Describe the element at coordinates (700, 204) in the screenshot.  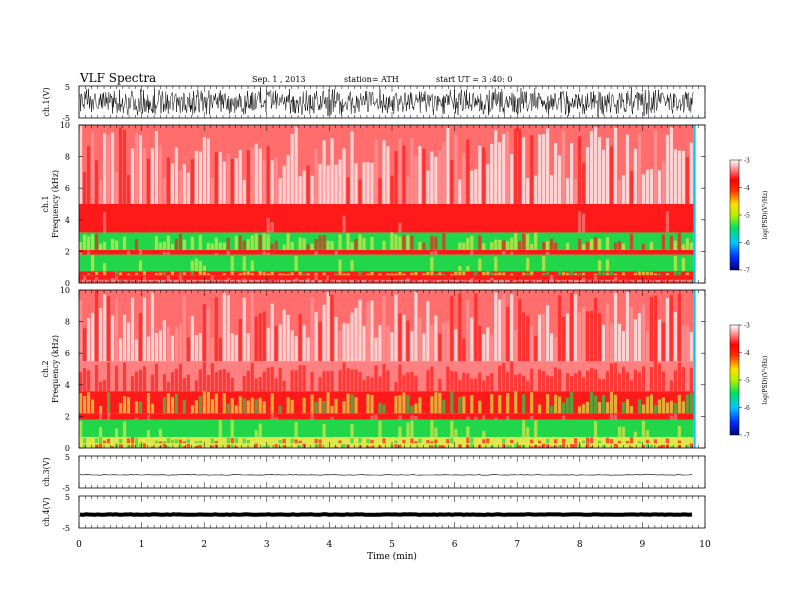
I see `spectrogram-blank` at that location.